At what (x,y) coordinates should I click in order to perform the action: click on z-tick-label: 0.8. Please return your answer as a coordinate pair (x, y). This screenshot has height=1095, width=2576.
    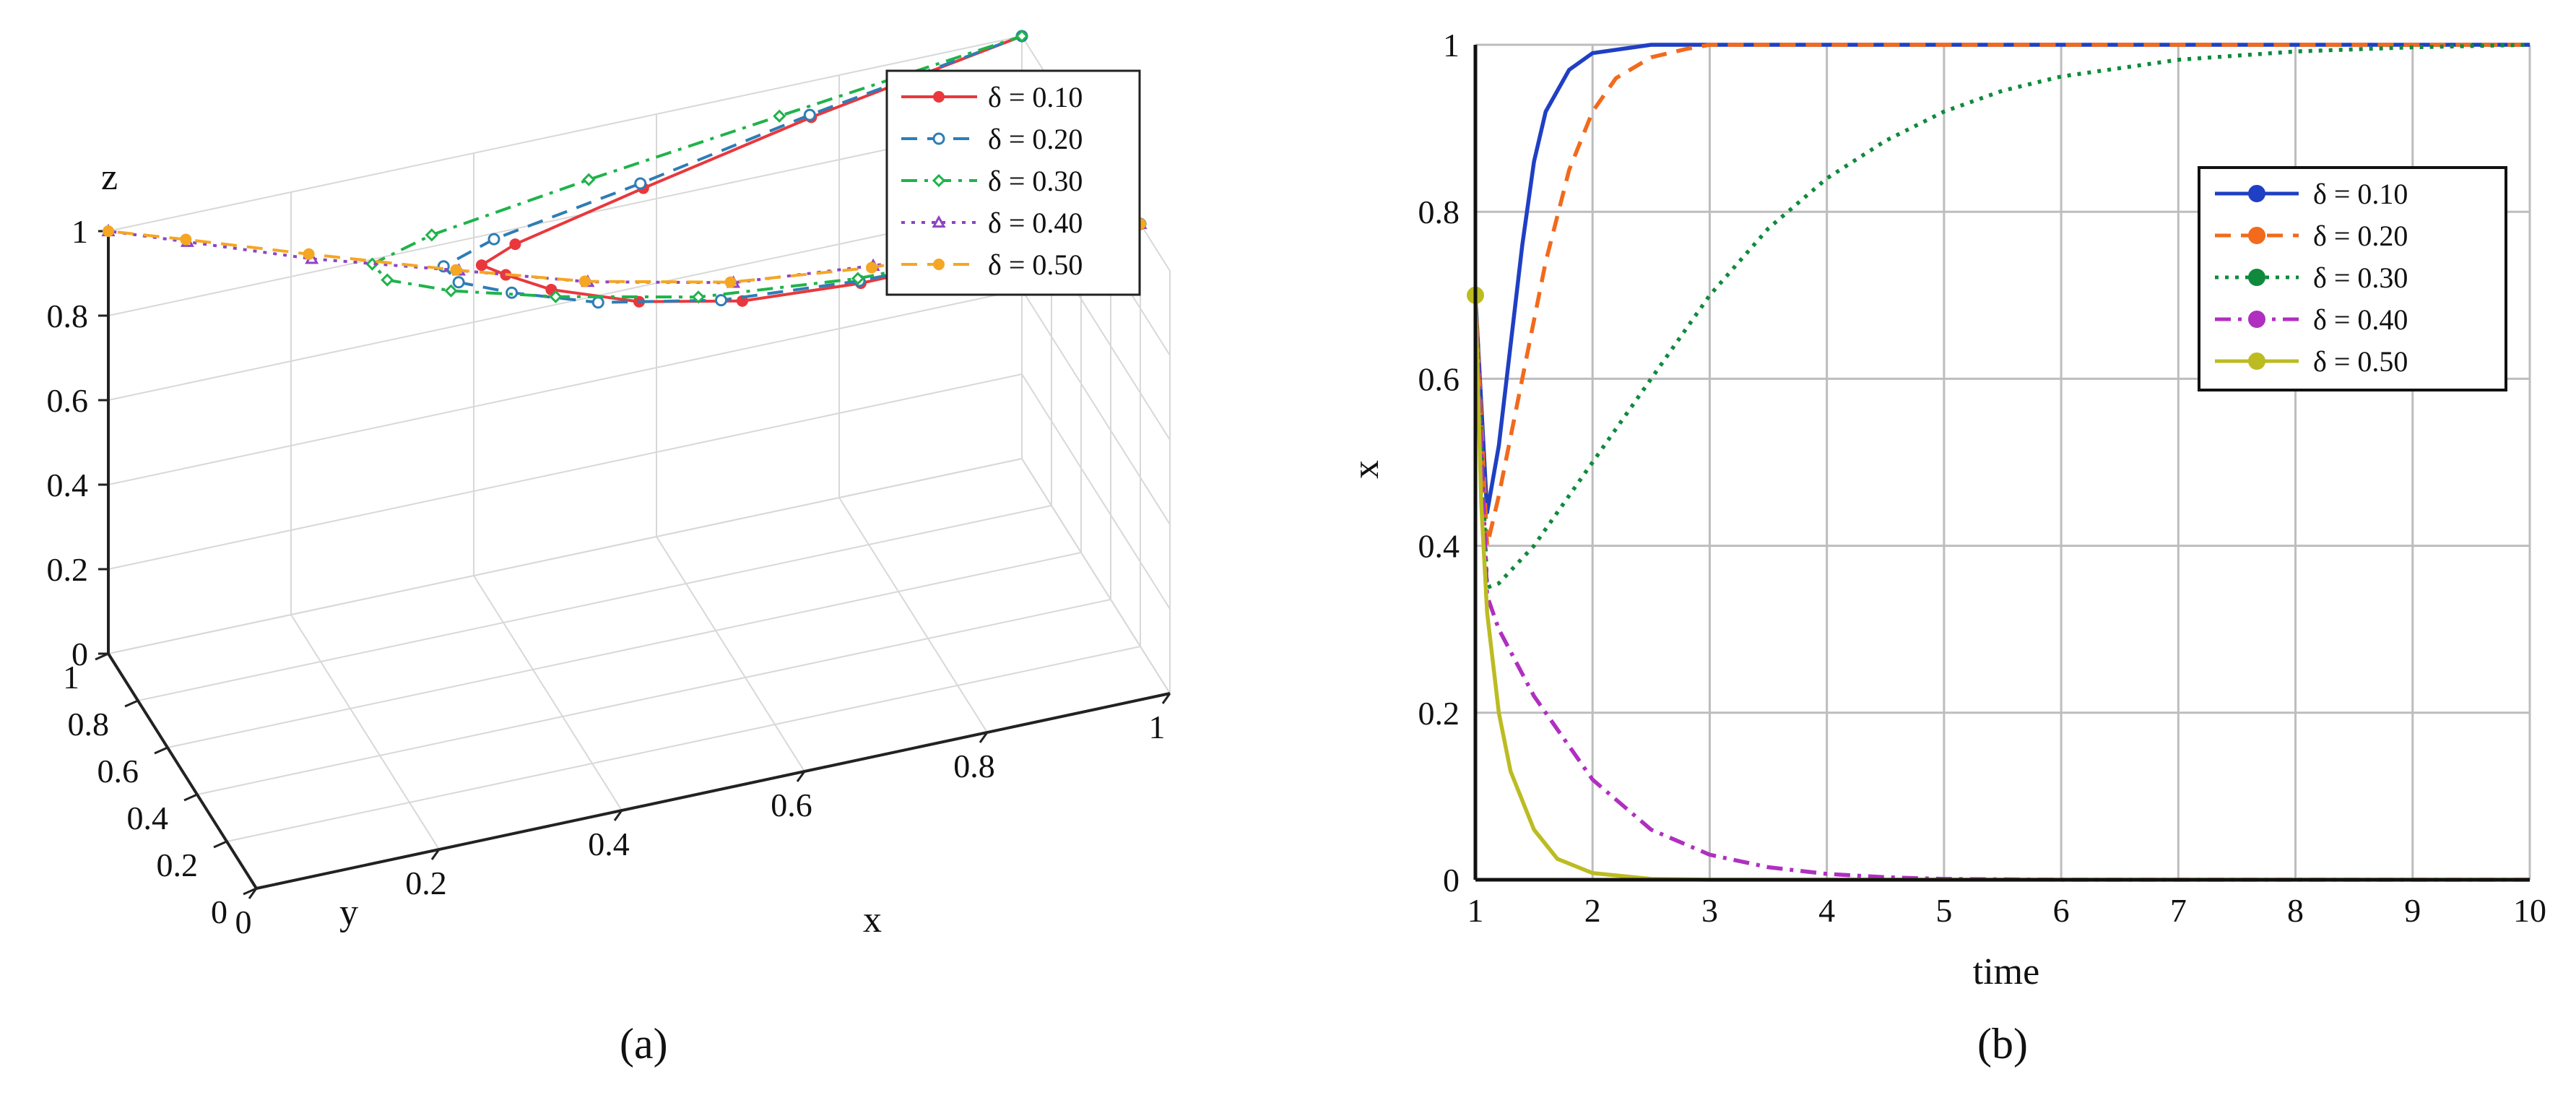
    Looking at the image, I should click on (68, 316).